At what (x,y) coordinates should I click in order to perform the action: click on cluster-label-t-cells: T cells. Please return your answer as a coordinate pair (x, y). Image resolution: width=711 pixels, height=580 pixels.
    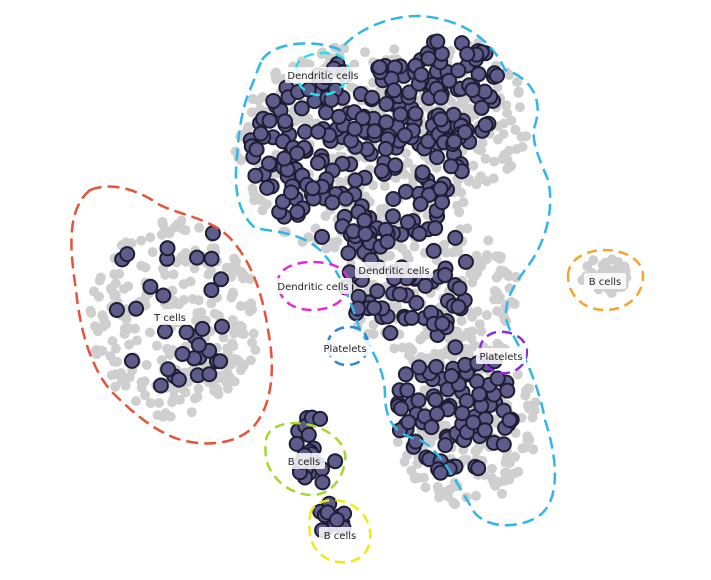
    Looking at the image, I should click on (170, 317).